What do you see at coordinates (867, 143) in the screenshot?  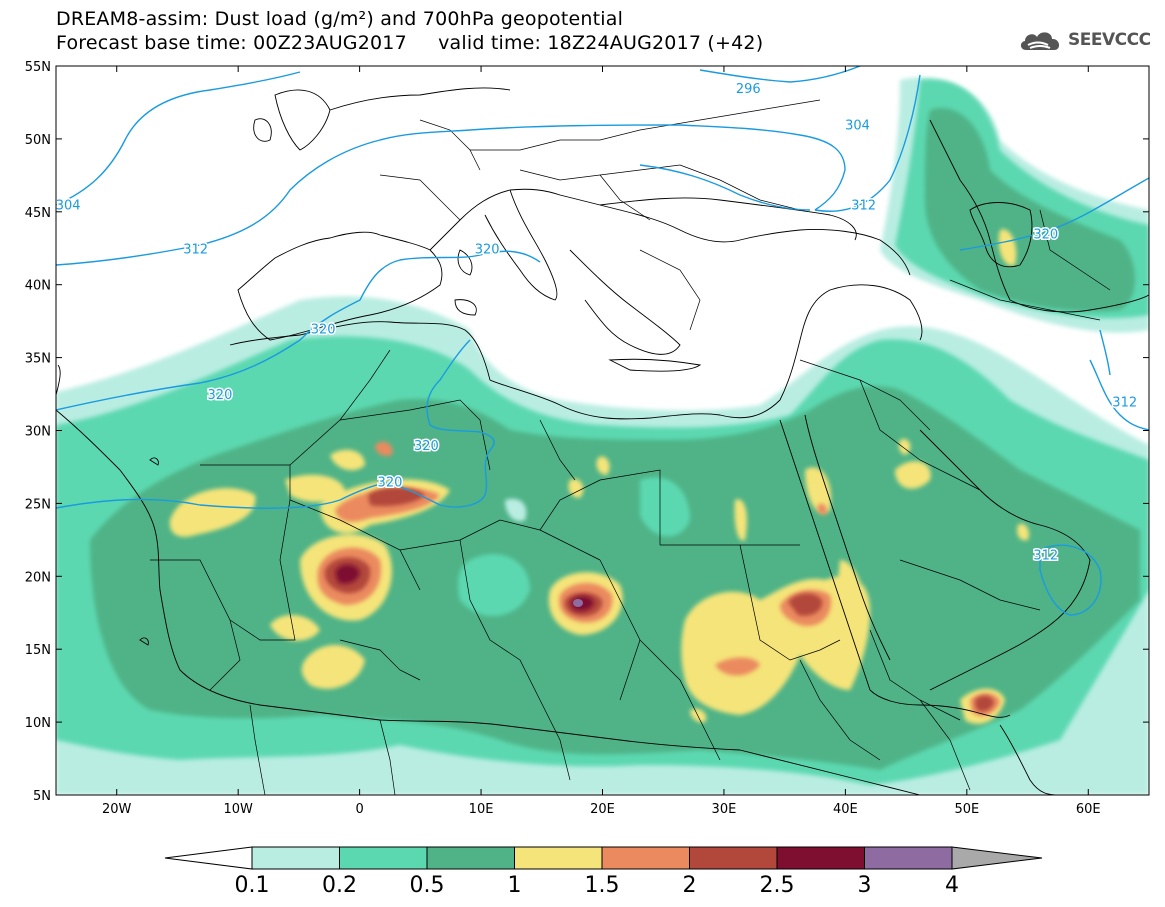 I see `contour-312-north` at bounding box center [867, 143].